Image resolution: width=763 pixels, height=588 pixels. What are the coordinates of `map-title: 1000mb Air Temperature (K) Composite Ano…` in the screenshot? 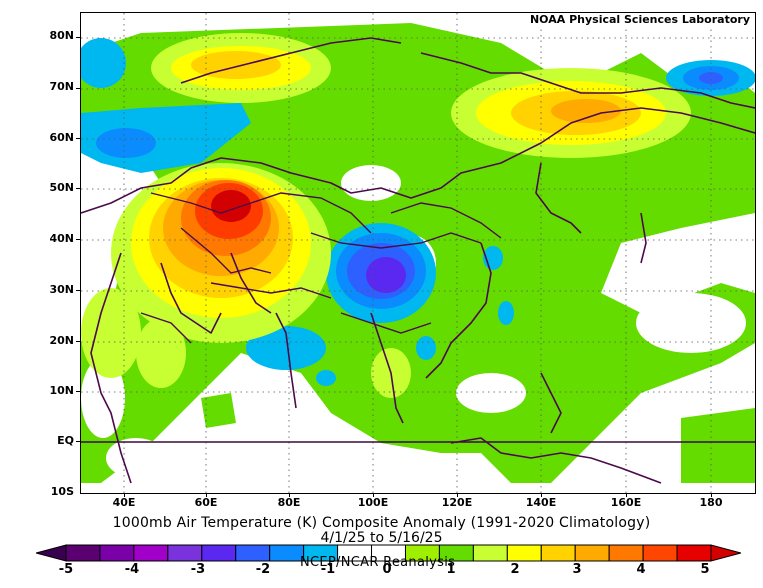 It's located at (381, 523).